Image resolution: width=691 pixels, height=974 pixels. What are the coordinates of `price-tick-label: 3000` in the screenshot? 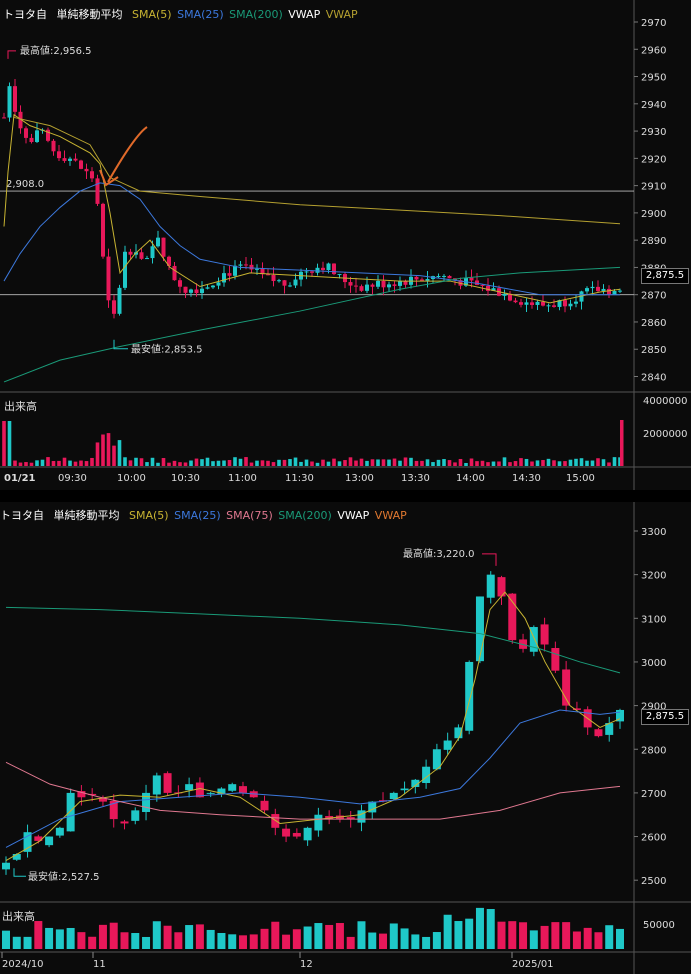 It's located at (653, 663).